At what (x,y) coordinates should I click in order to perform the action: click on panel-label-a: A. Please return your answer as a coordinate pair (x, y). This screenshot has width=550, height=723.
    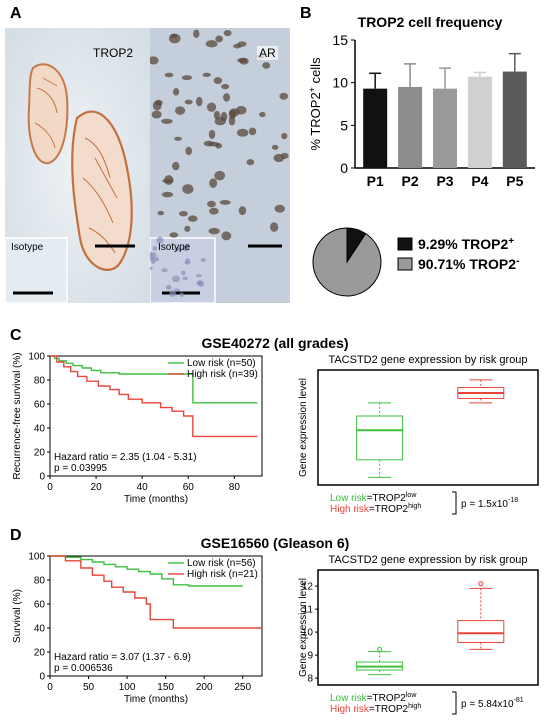
    Looking at the image, I should click on (16, 13).